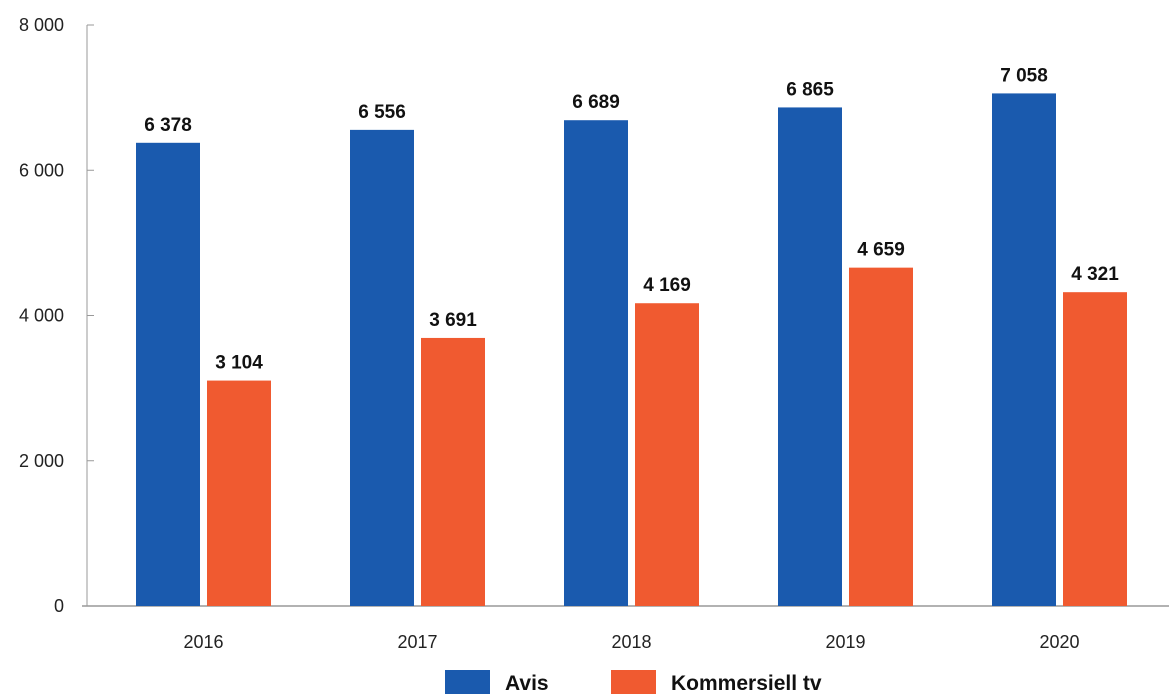 This screenshot has height=694, width=1169. What do you see at coordinates (41, 25) in the screenshot?
I see `y-tick-label: 8 000` at bounding box center [41, 25].